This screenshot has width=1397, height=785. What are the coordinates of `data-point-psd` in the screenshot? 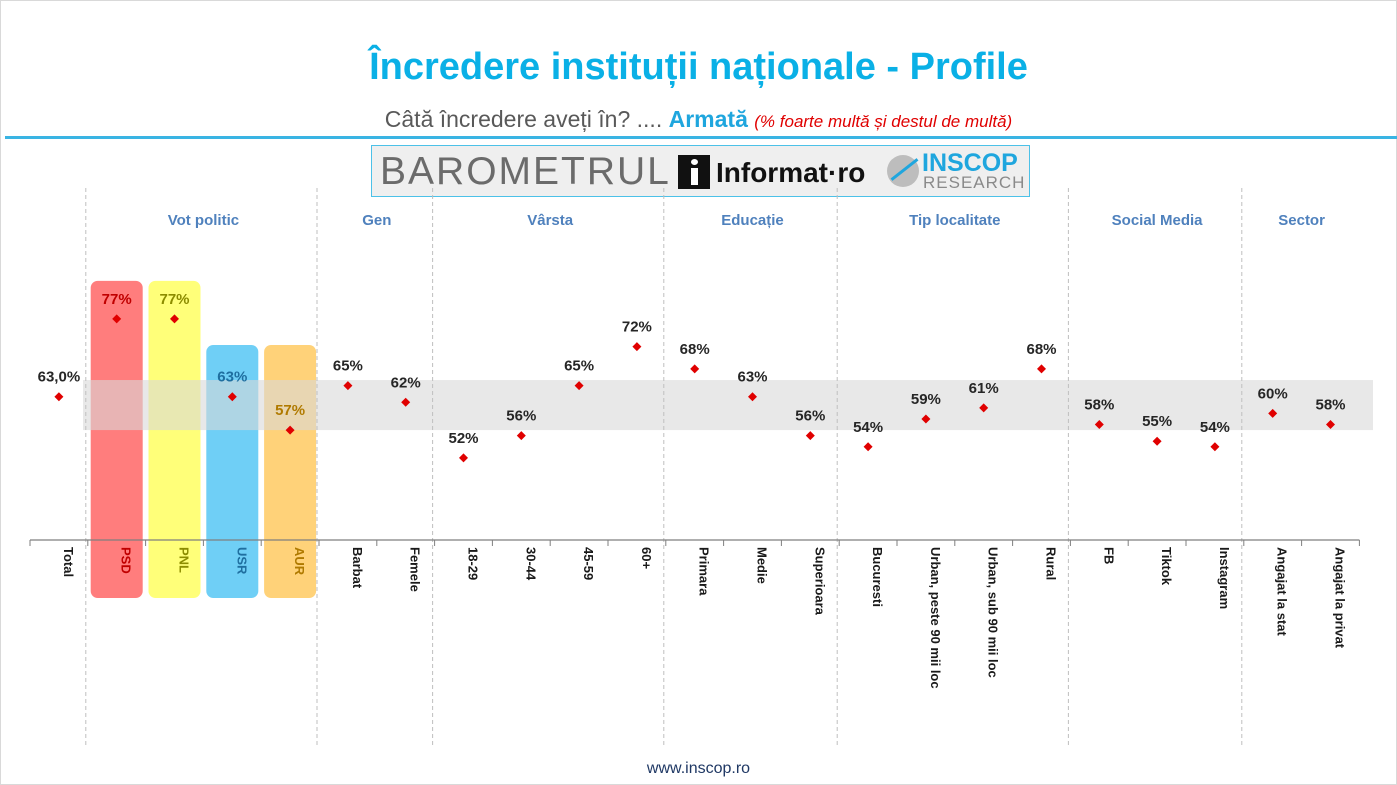 It's located at (117, 319).